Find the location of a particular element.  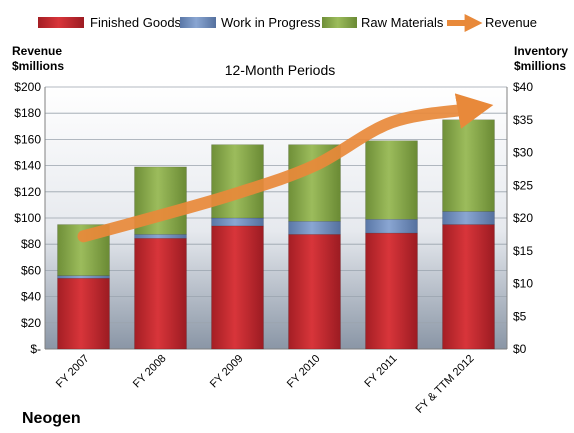

left-tick-label: $20 is located at coordinates (31, 323).